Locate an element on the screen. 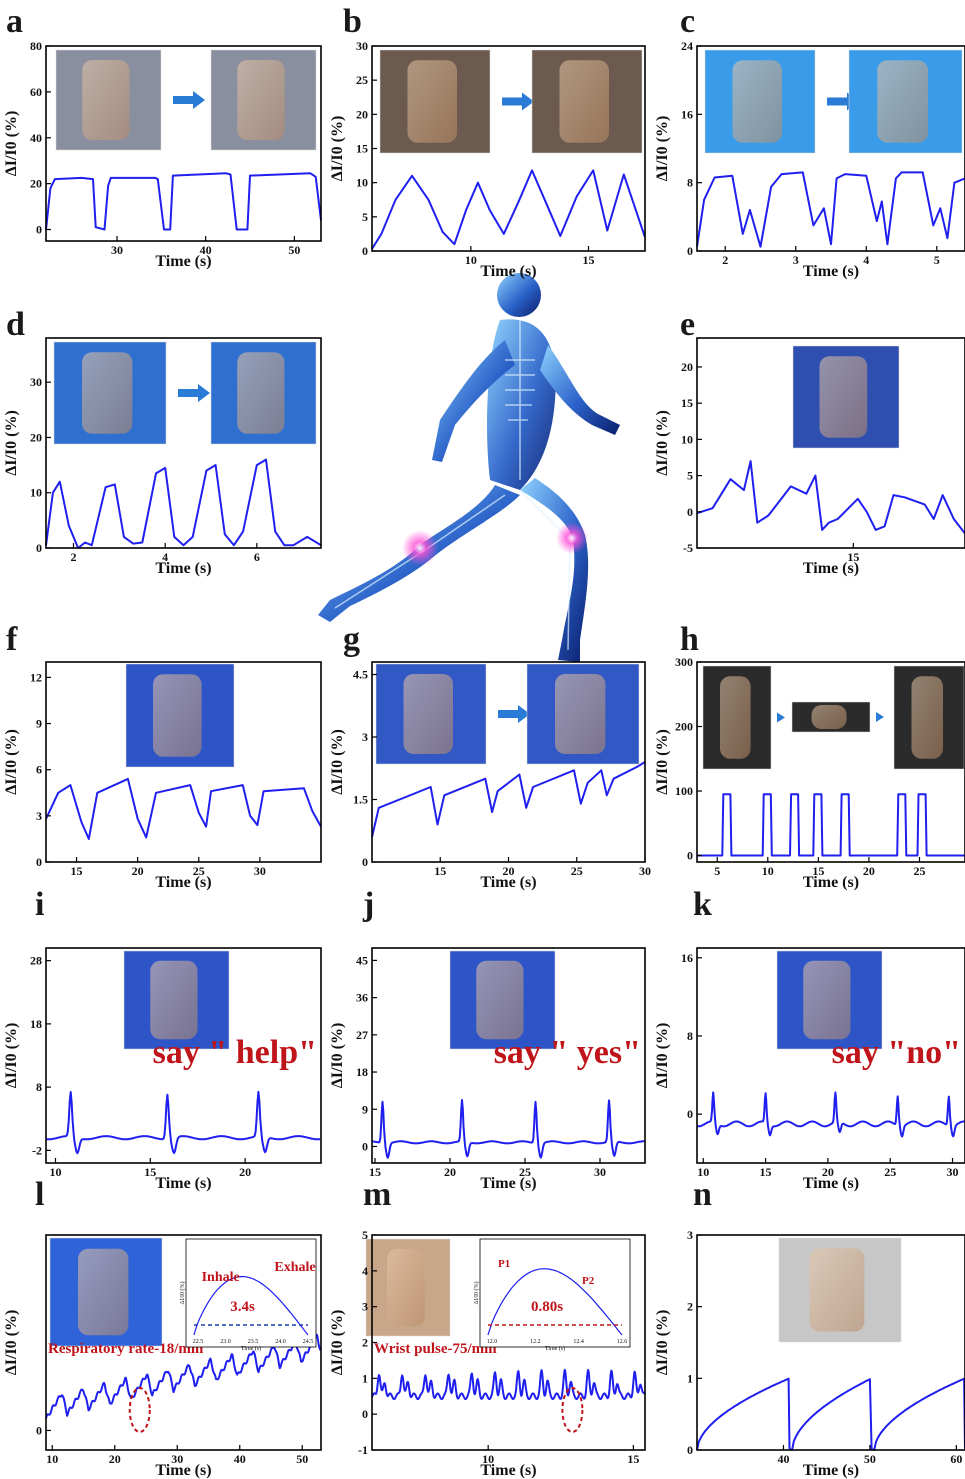 The width and height of the screenshot is (965, 1479). x-tick-label: 4 is located at coordinates (165, 557).